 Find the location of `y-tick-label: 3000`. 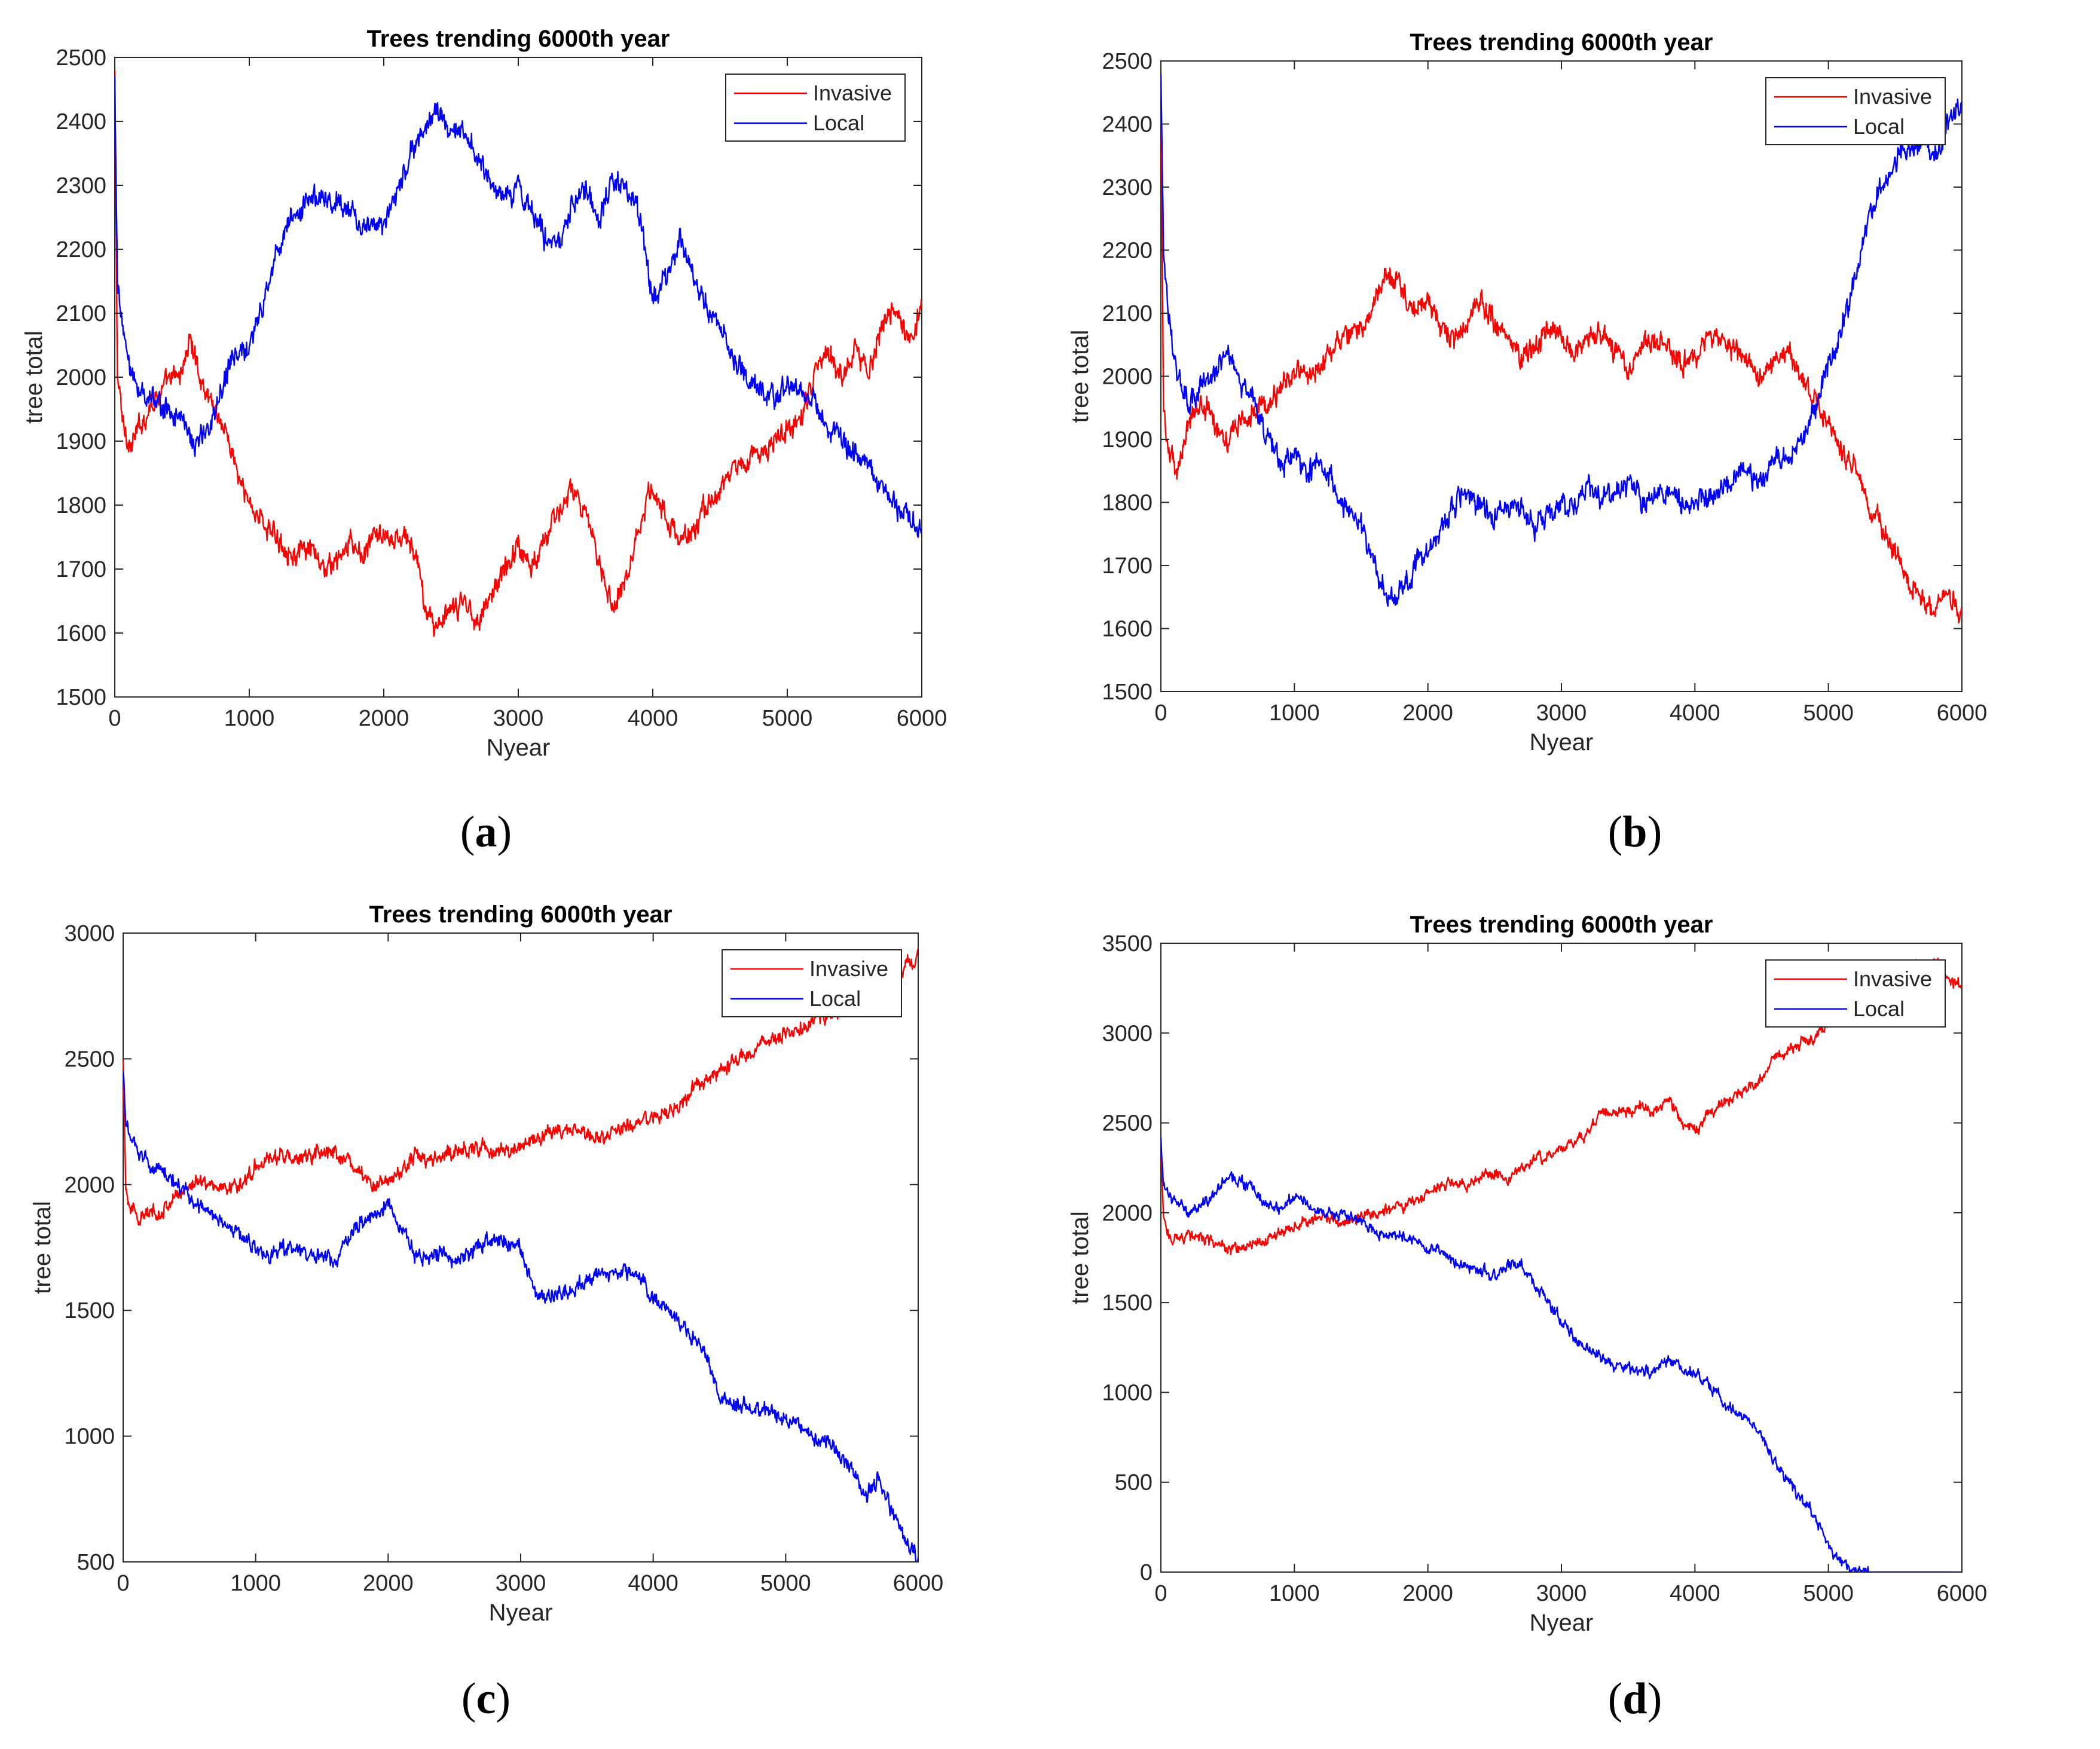

y-tick-label: 3000 is located at coordinates (1127, 1033).